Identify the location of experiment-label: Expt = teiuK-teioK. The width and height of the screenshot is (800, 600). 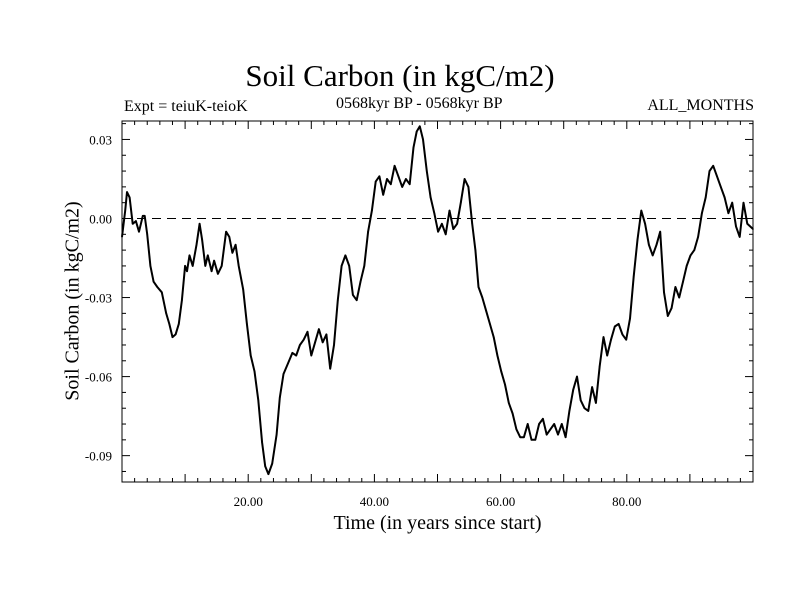
(186, 106).